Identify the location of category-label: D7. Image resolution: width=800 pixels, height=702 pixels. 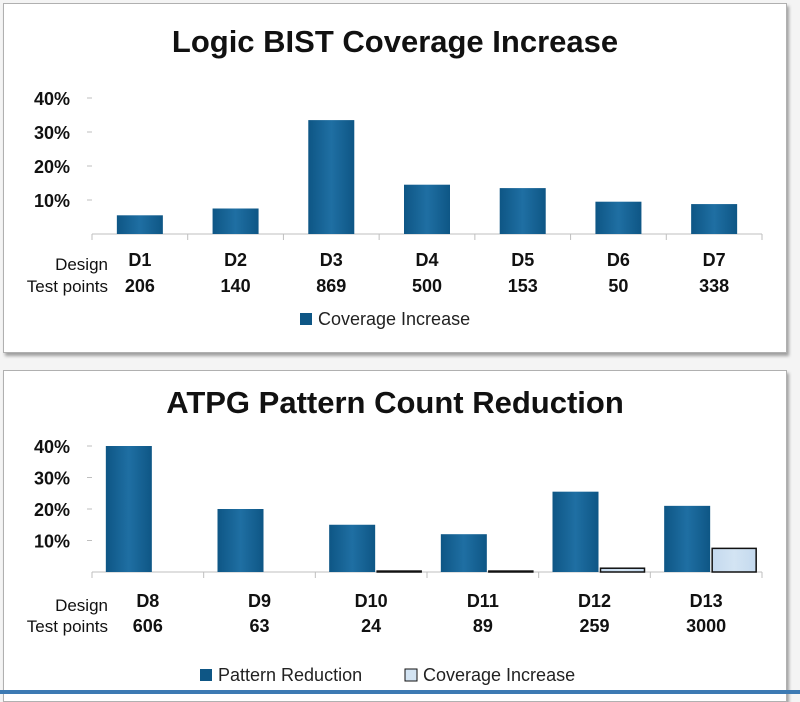
(714, 260).